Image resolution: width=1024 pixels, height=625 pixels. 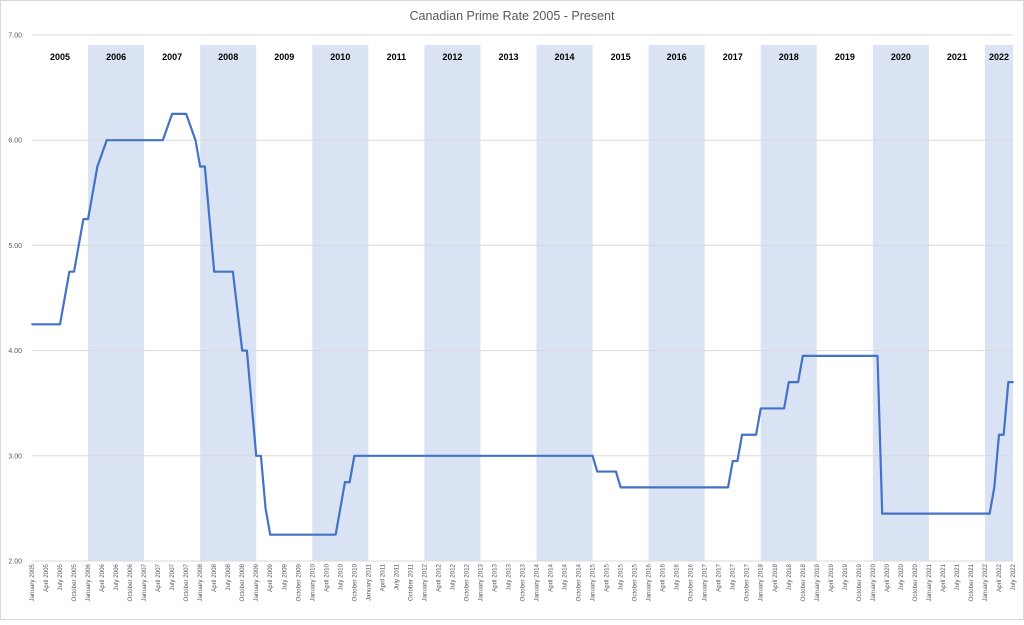 What do you see at coordinates (298, 582) in the screenshot?
I see `x-tick-label: October 2009` at bounding box center [298, 582].